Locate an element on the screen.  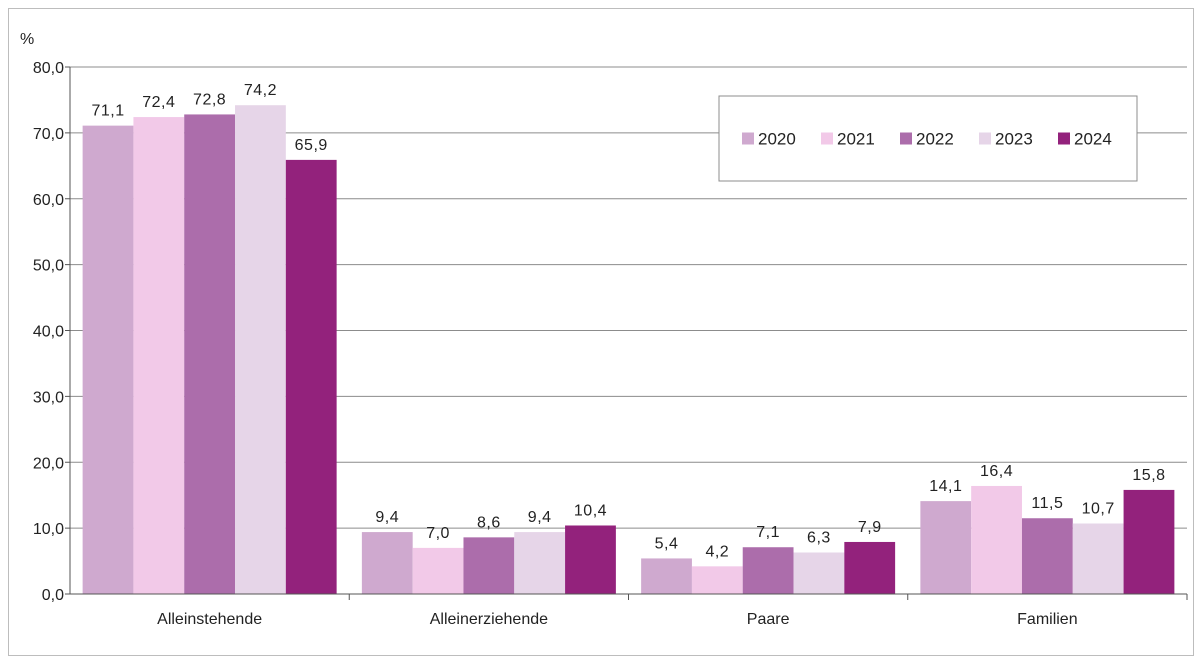
x-category-label: Familien is located at coordinates (1047, 619).